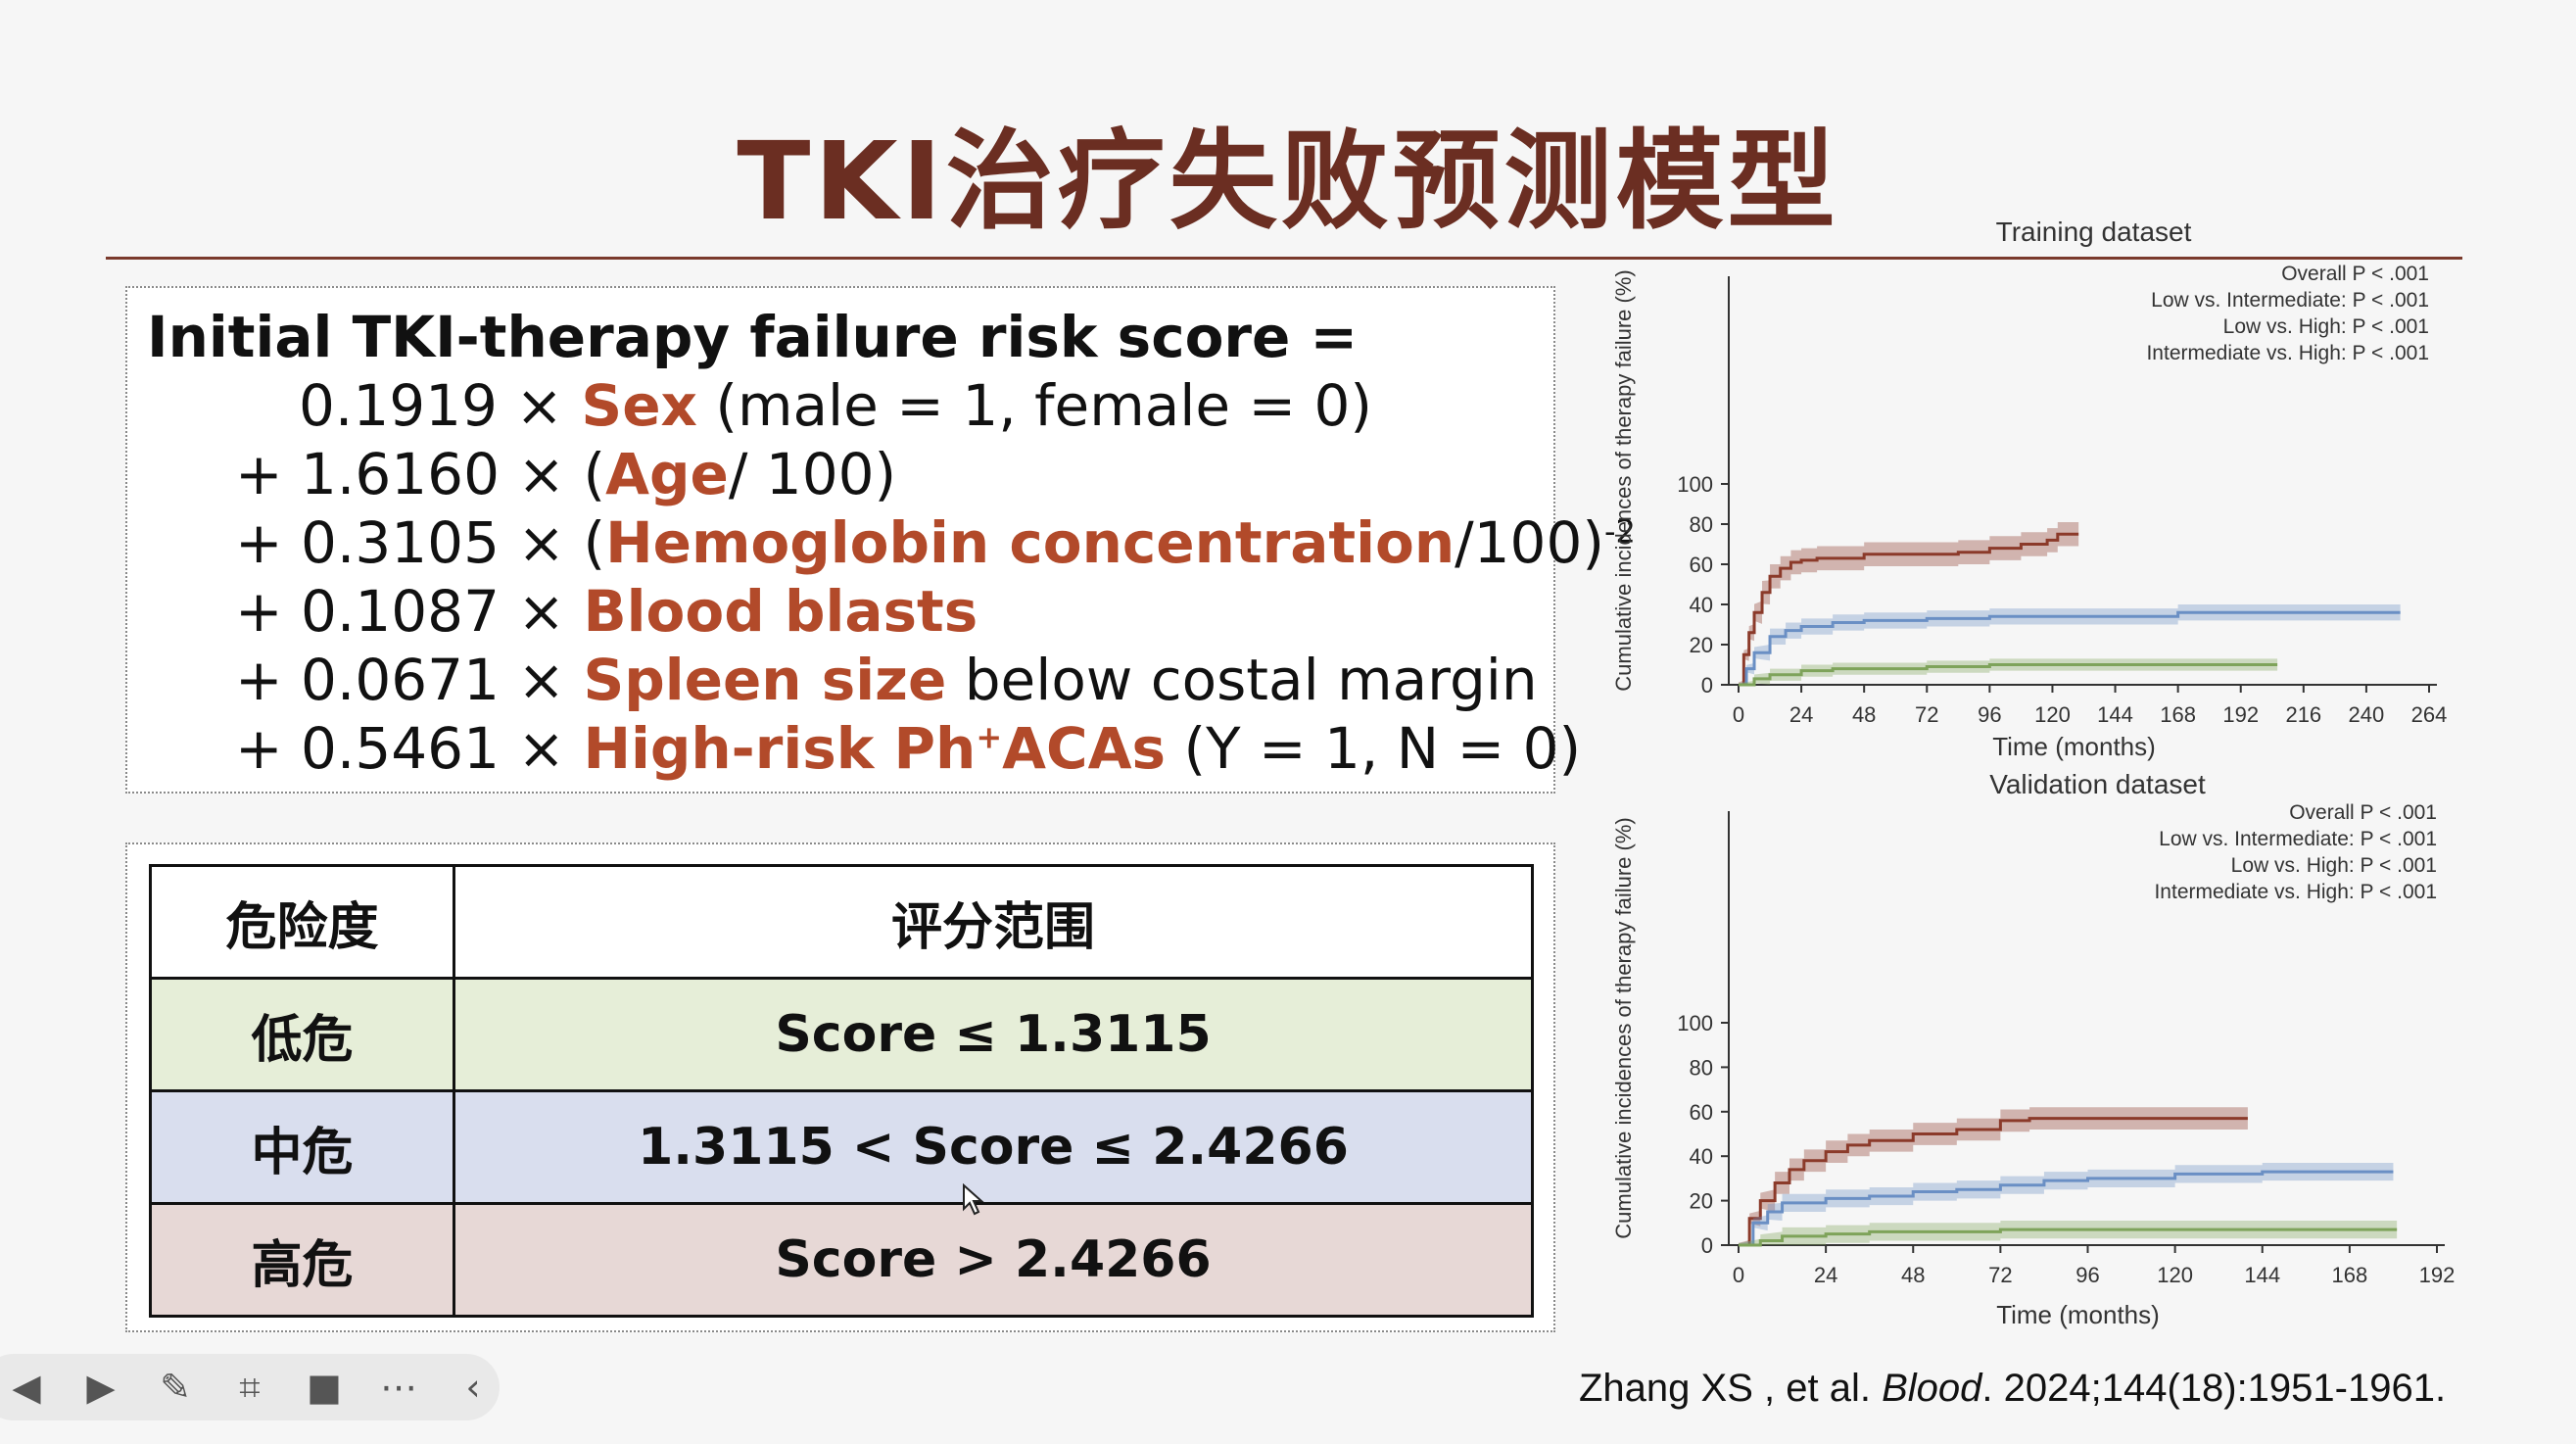 The height and width of the screenshot is (1444, 2576). I want to click on citation-journal: Blood, so click(1932, 1388).